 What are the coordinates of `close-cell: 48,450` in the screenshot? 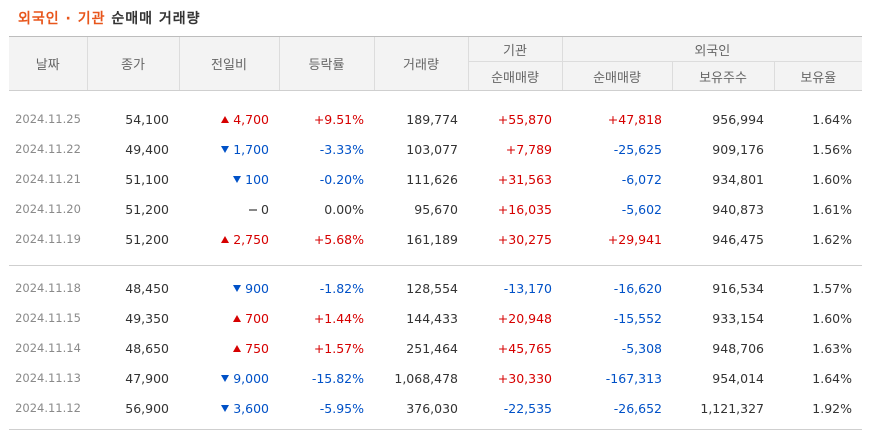 It's located at (147, 288).